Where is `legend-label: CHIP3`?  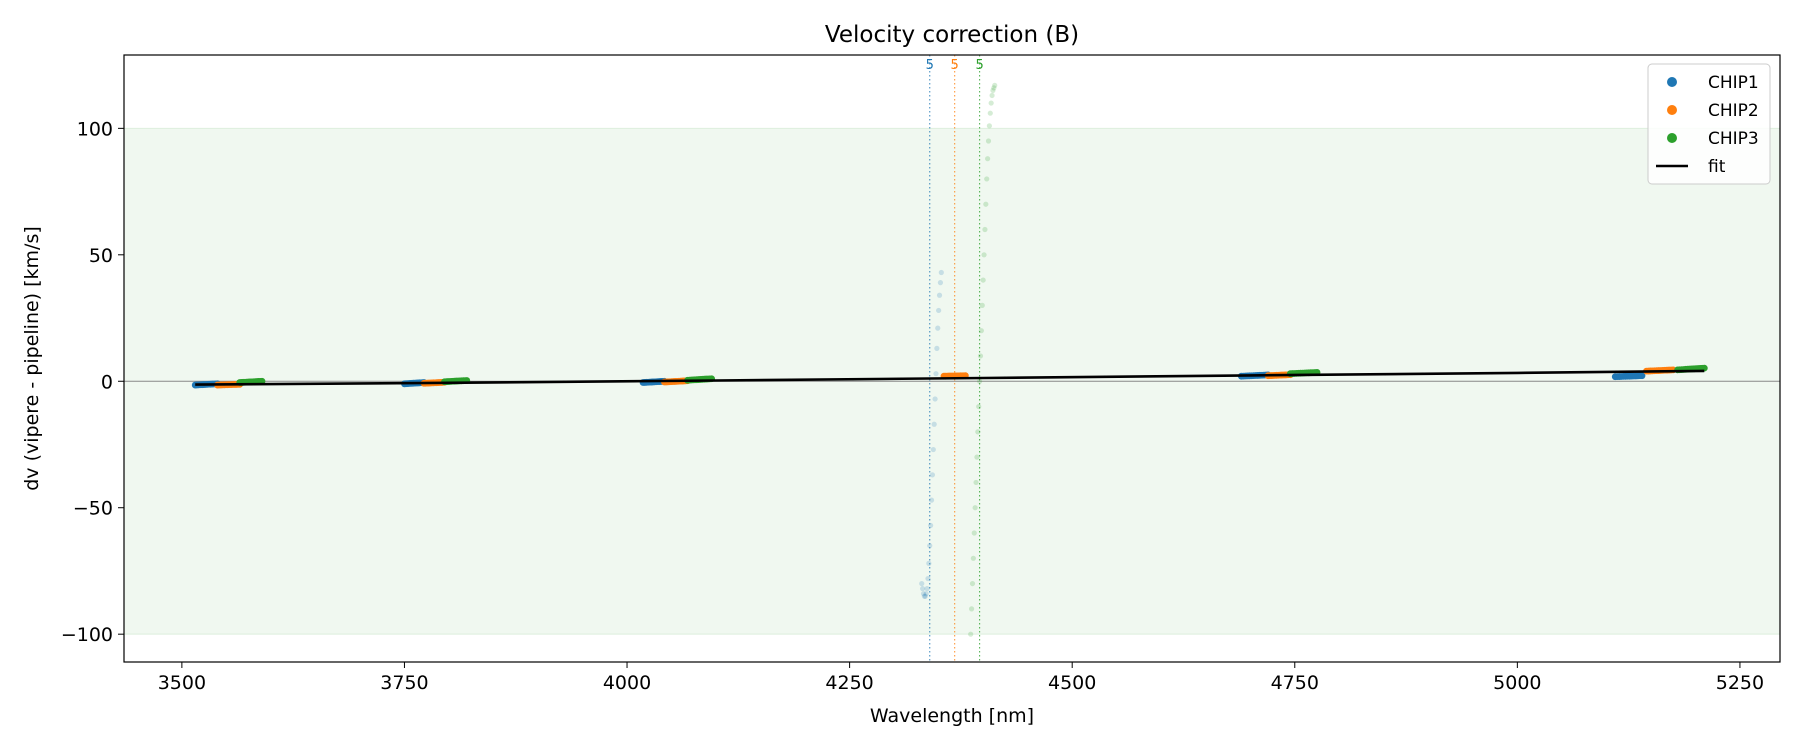
legend-label: CHIP3 is located at coordinates (1733, 139).